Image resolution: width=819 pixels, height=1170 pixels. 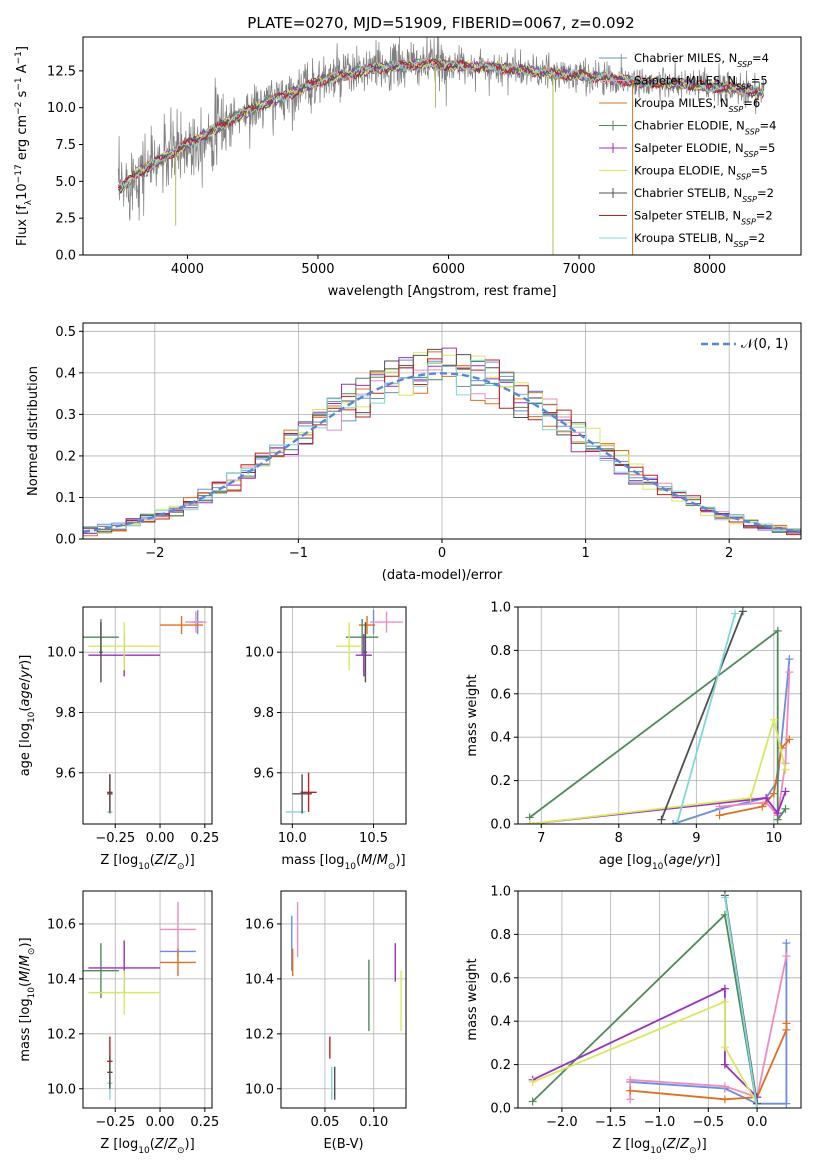 I want to click on legend-label-salpeter_stelib: Salpeter STELIB, NSSP=2, so click(x=703, y=218).